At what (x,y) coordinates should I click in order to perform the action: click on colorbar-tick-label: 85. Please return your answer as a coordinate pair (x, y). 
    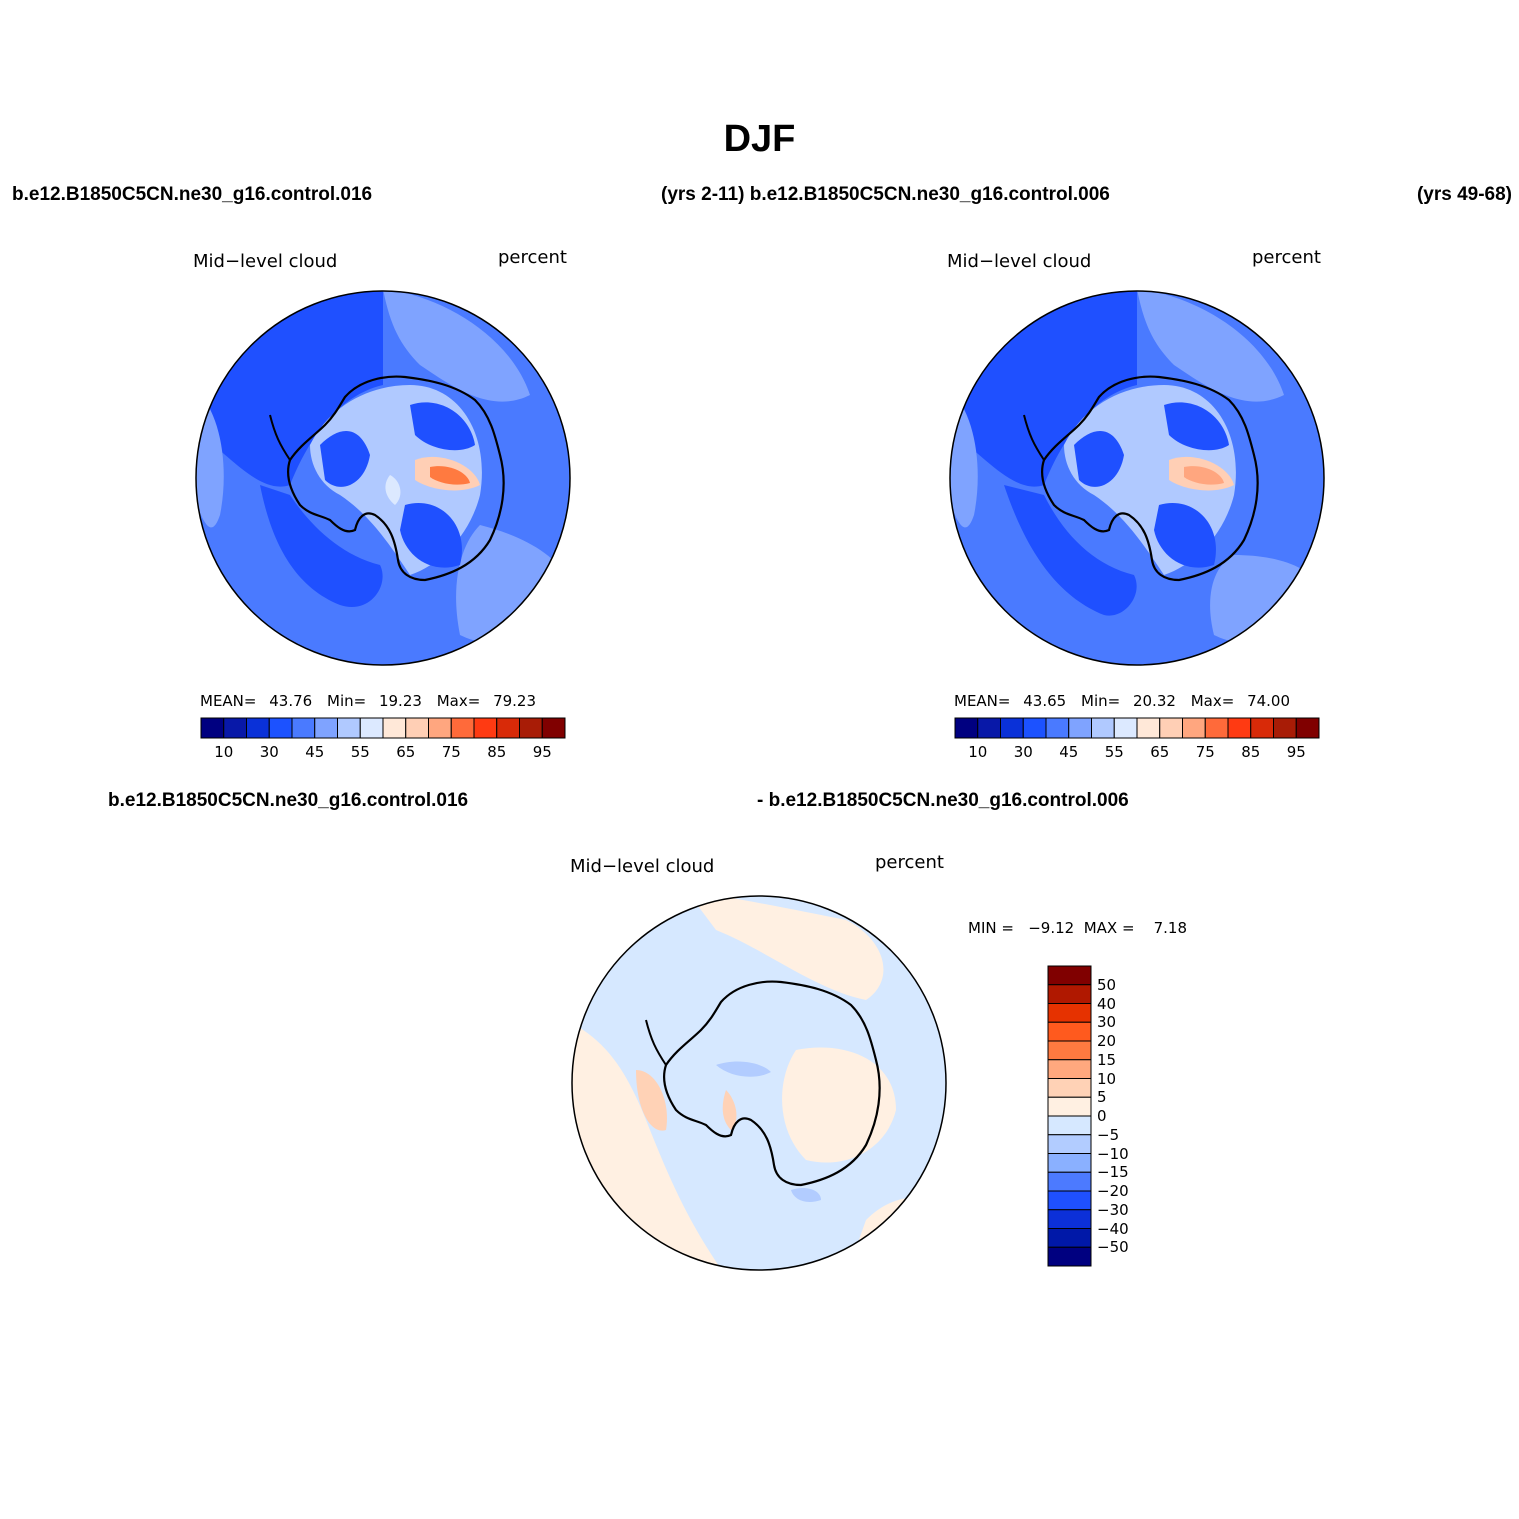
    Looking at the image, I should click on (497, 752).